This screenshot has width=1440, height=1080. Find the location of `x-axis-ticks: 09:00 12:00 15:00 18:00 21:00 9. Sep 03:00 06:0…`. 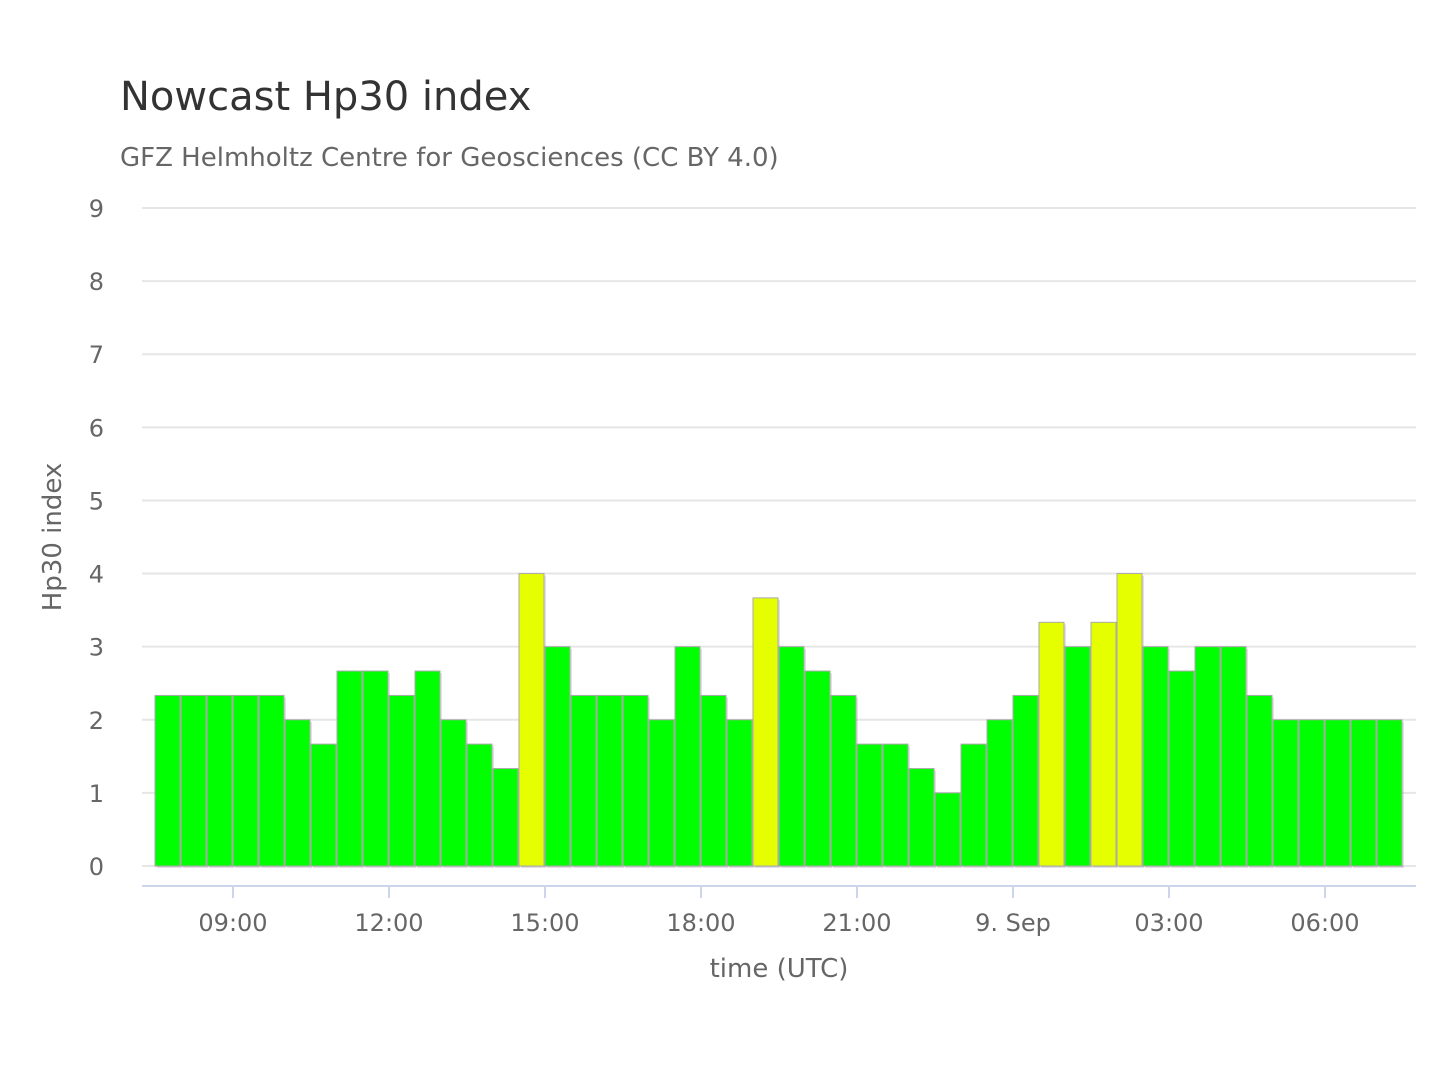

x-axis-ticks: 09:00 12:00 15:00 18:00 21:00 9. Sep 03:00 06:0… is located at coordinates (779, 911).